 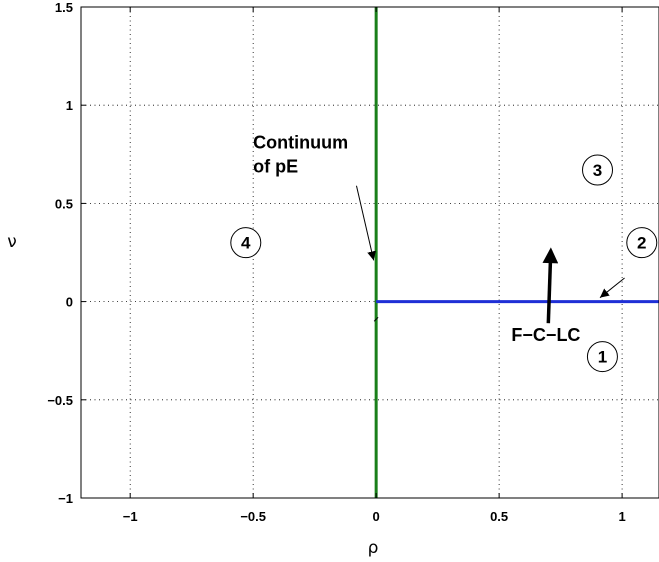 What do you see at coordinates (373, 548) in the screenshot?
I see `x-axis-label: ρ` at bounding box center [373, 548].